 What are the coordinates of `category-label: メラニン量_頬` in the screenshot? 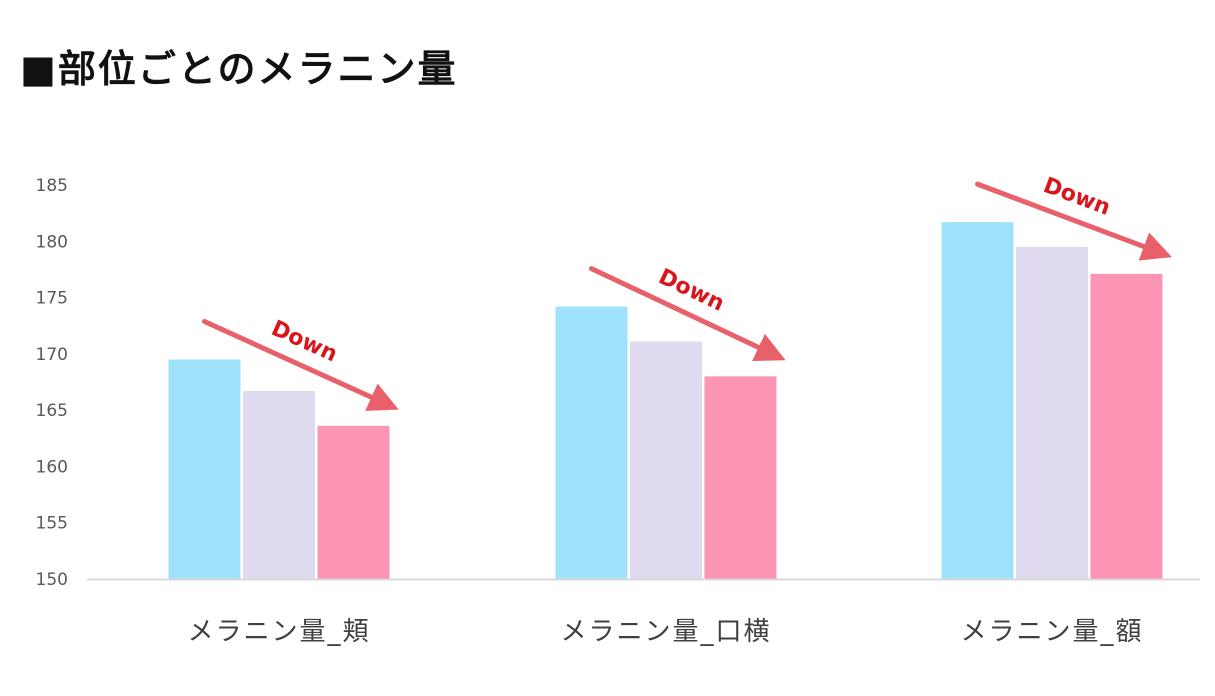 It's located at (278, 632).